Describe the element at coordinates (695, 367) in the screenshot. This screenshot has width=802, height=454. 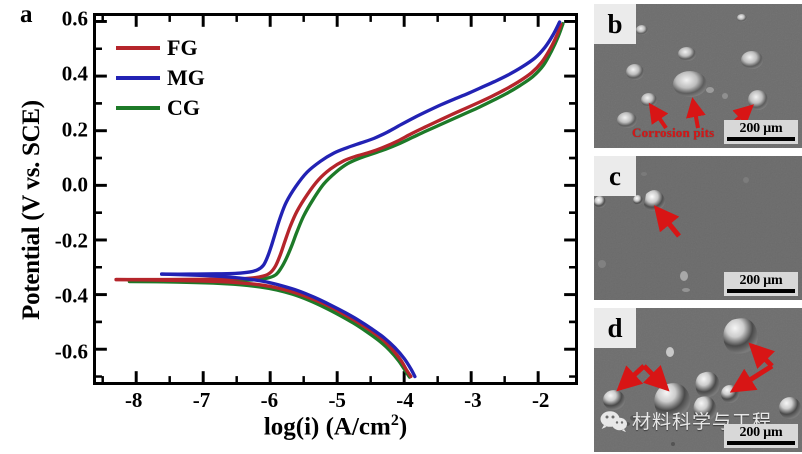
I see `corrosion-pit-arrows-d` at that location.